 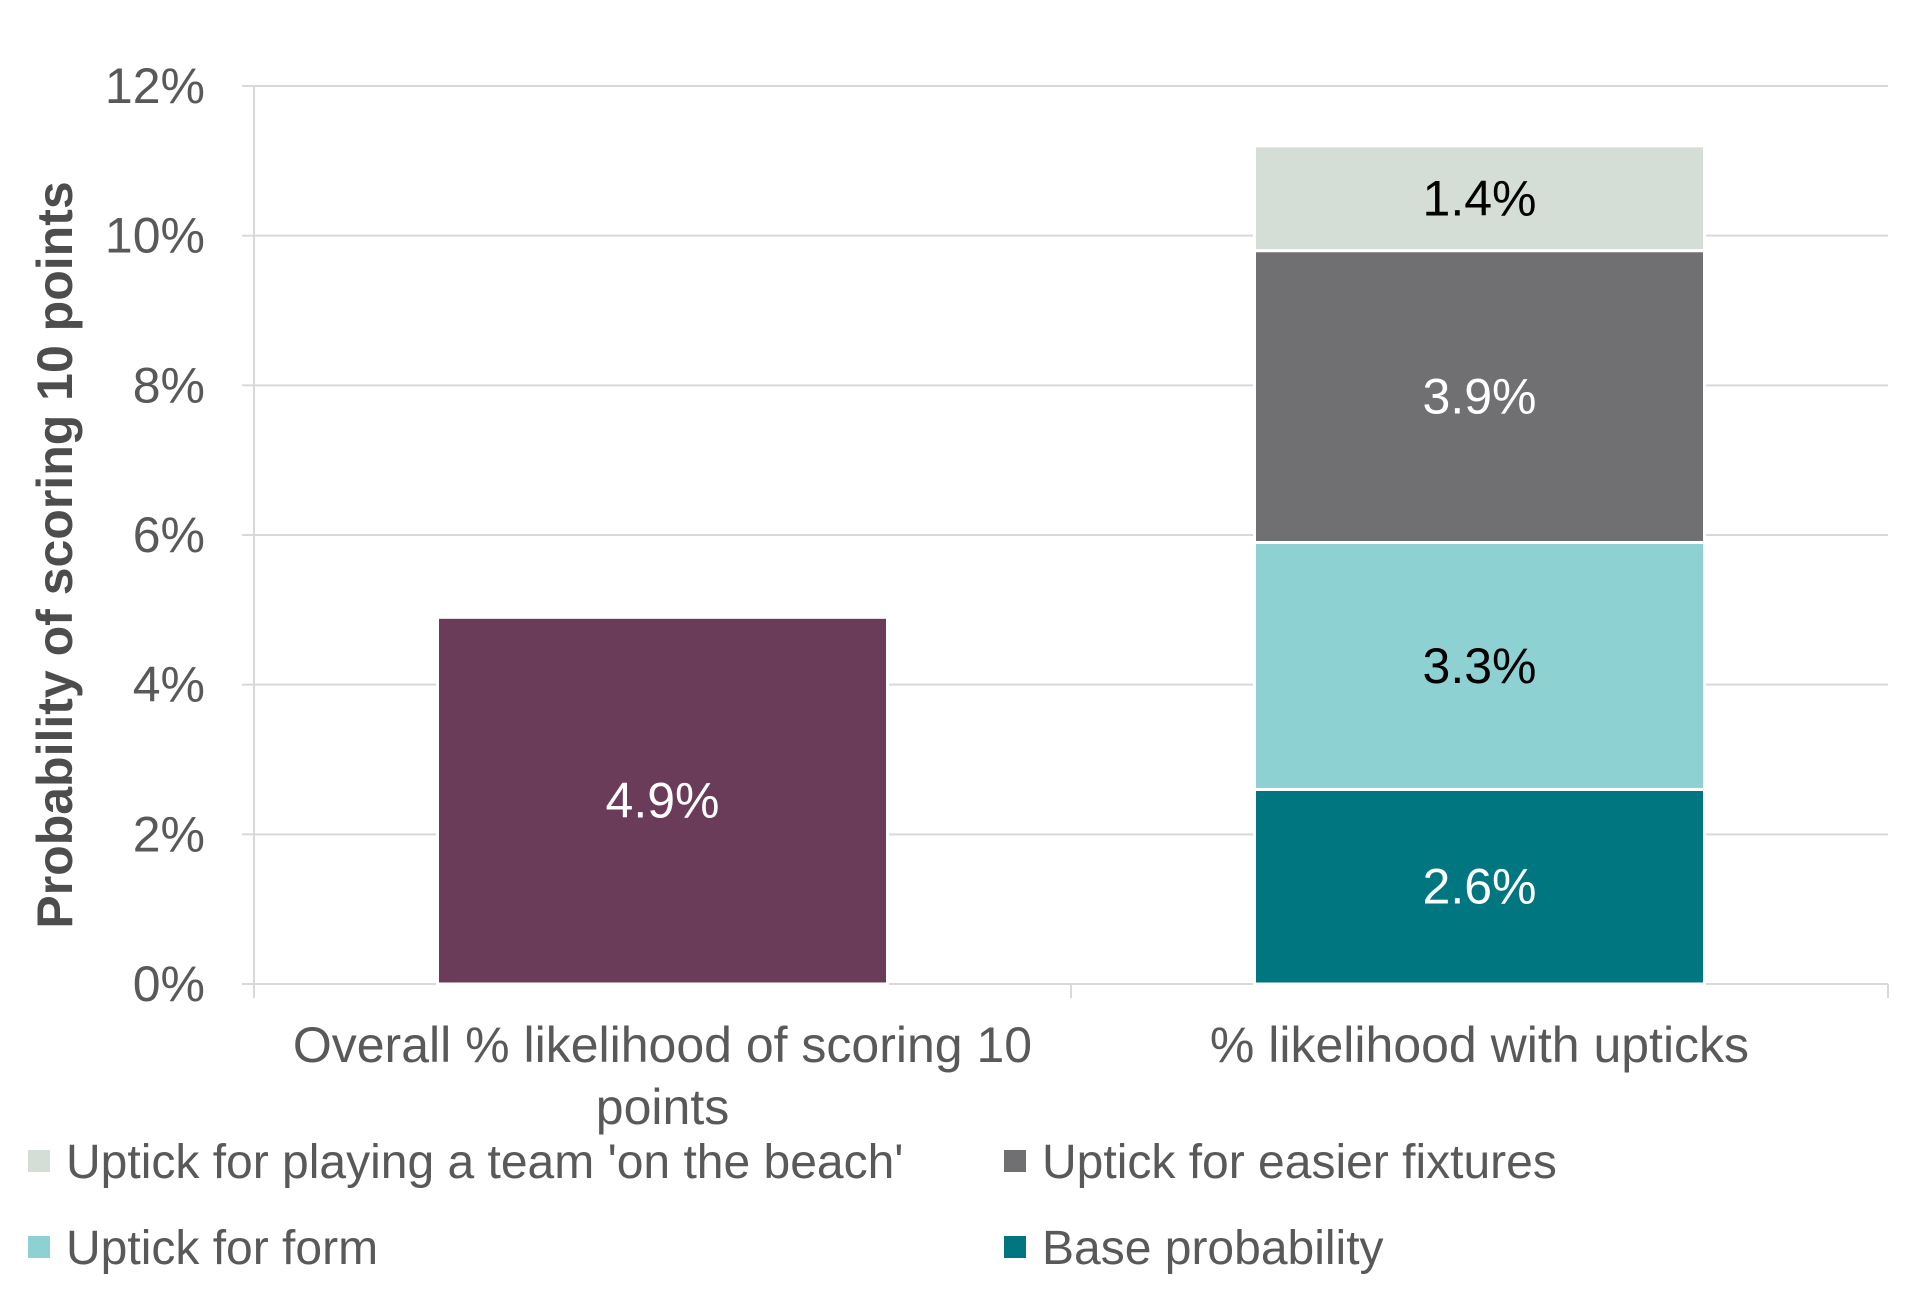 I want to click on y-tick-label: 0%, so click(x=169, y=984).